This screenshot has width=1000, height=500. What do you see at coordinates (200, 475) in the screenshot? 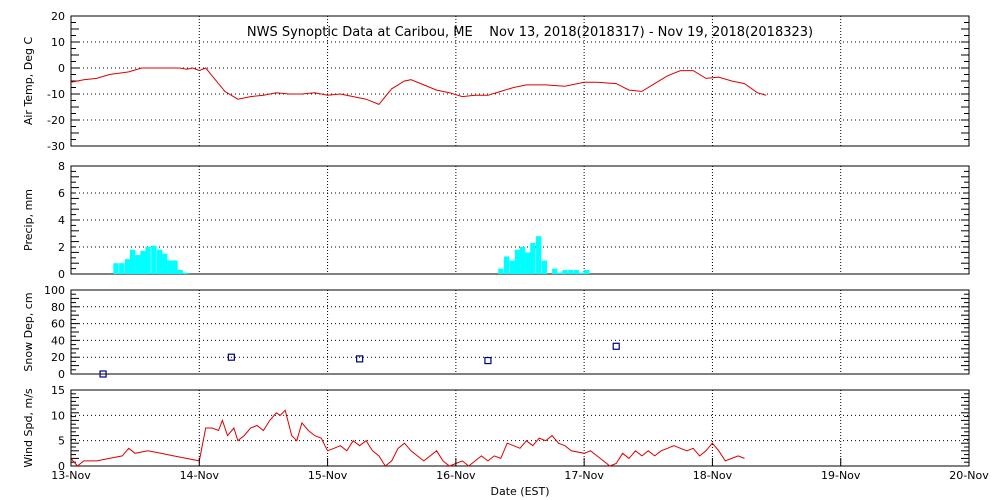
I see `x-tick-label: 14-Nov` at bounding box center [200, 475].